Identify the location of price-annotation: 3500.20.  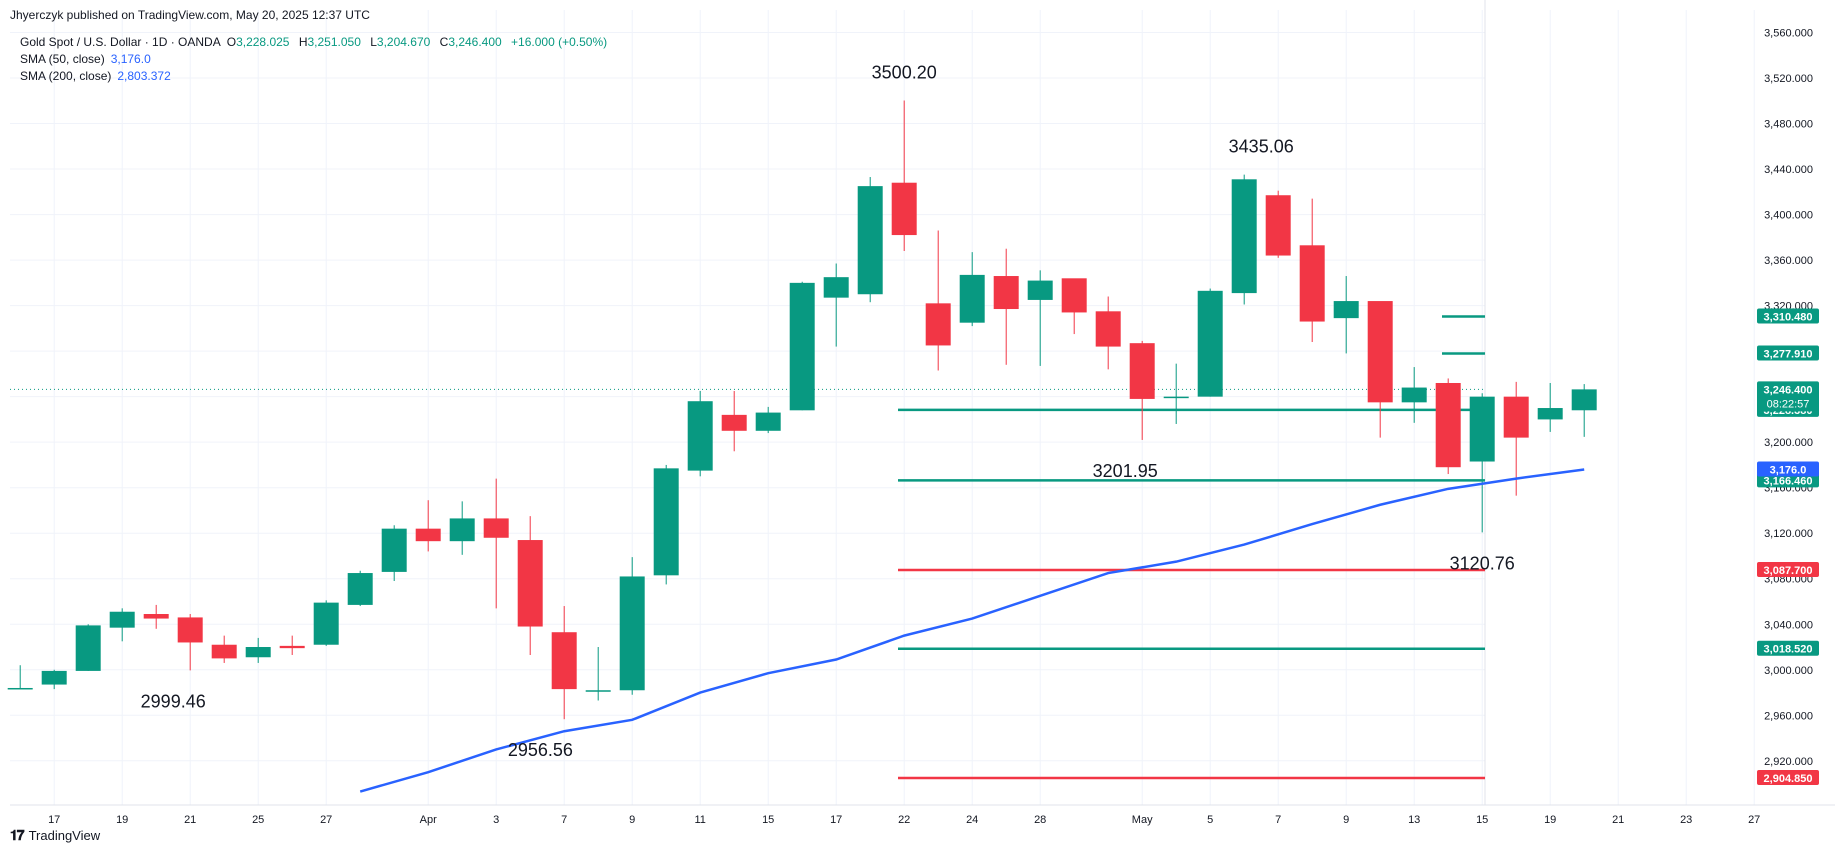
(904, 73).